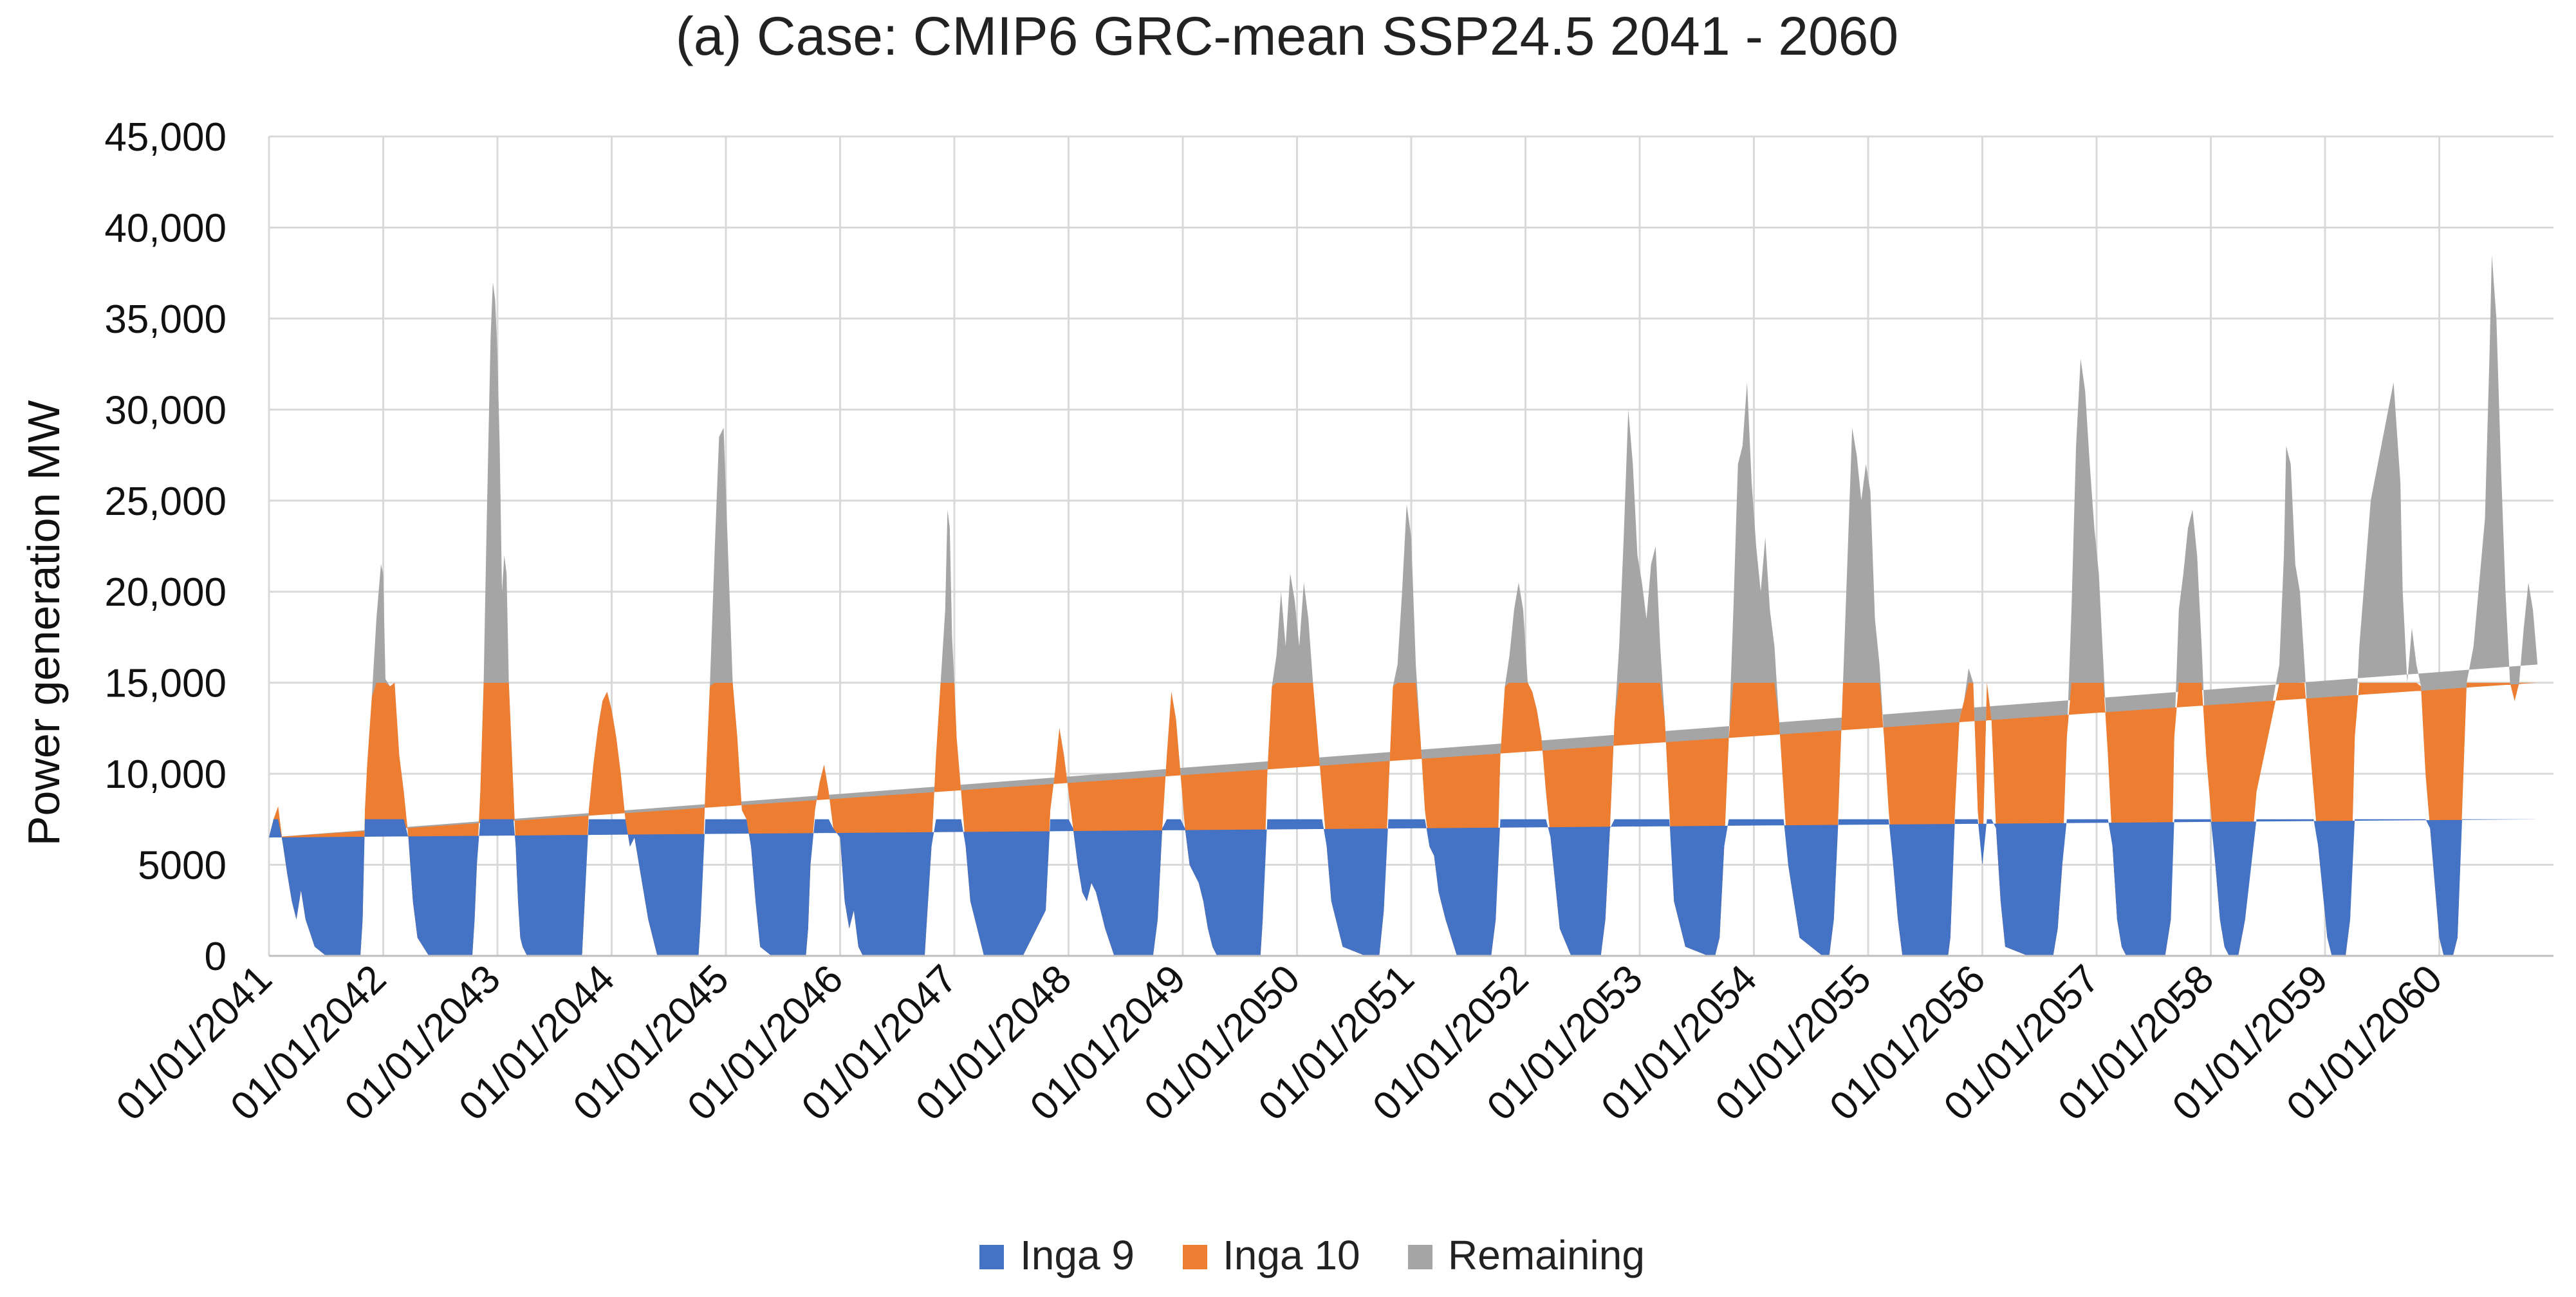 This screenshot has height=1297, width=2576. What do you see at coordinates (165, 684) in the screenshot?
I see `y-tick-label: 15,000` at bounding box center [165, 684].